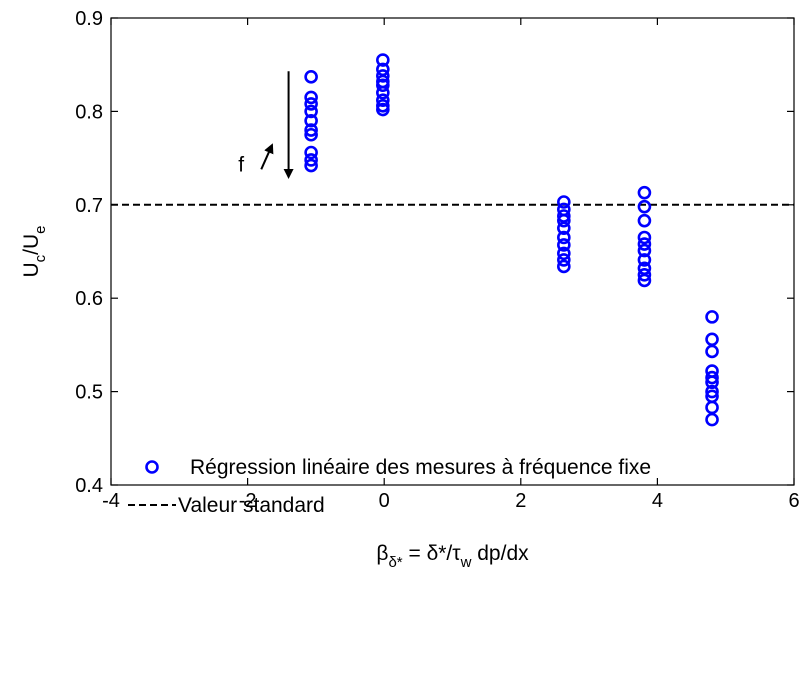 This screenshot has width=803, height=686. I want to click on y-tick-label: 0.7, so click(89, 206).